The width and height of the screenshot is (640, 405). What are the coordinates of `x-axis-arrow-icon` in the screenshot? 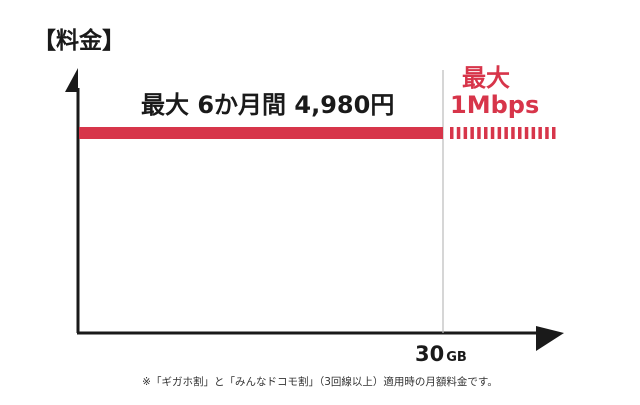 It's located at (550, 338).